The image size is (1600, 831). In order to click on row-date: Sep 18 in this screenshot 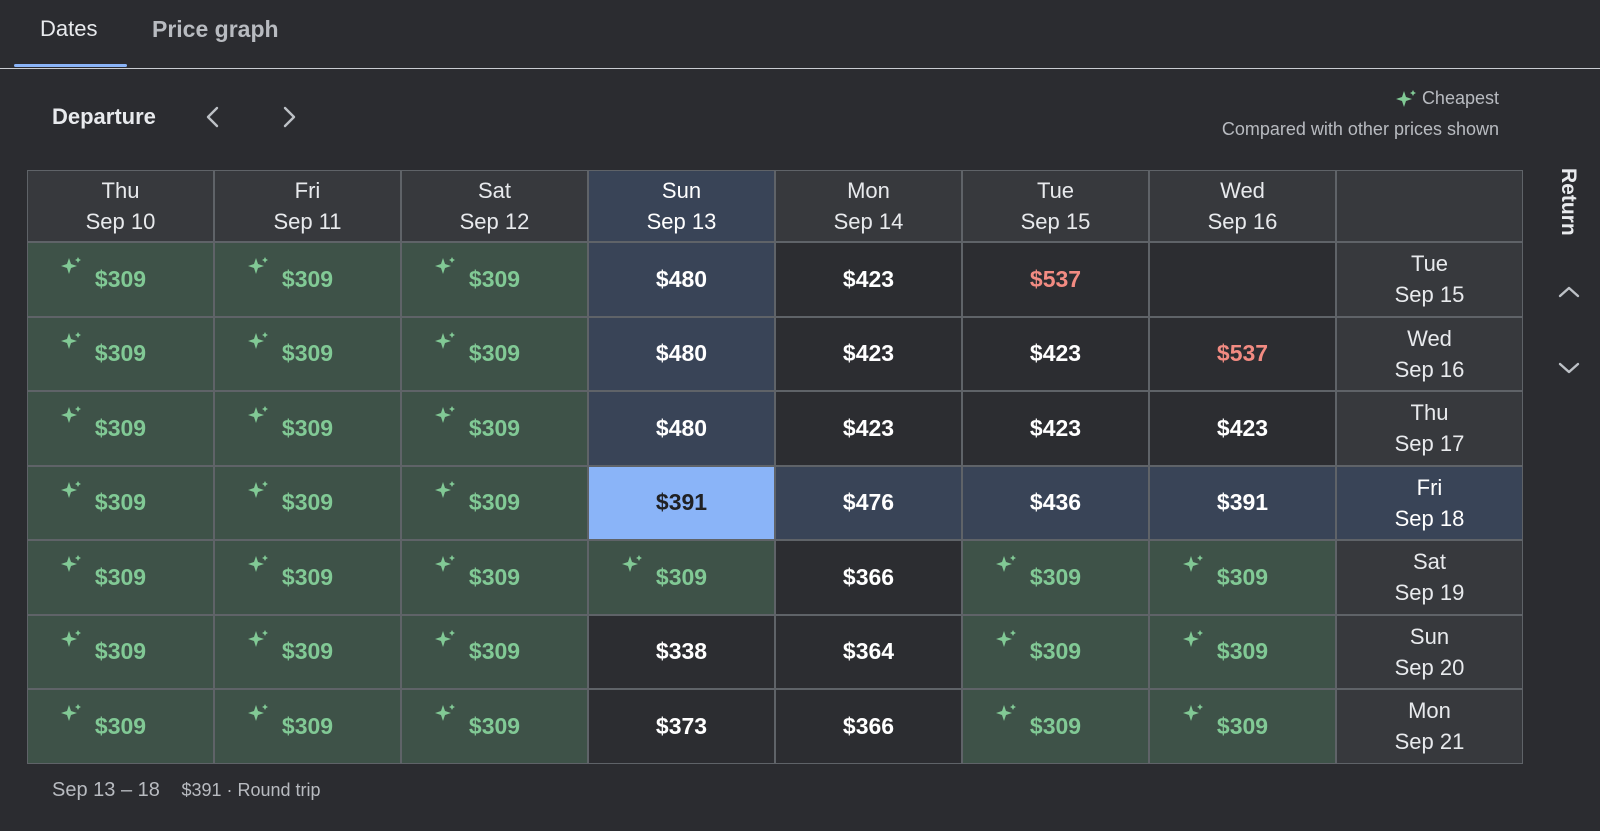, I will do `click(1429, 518)`.